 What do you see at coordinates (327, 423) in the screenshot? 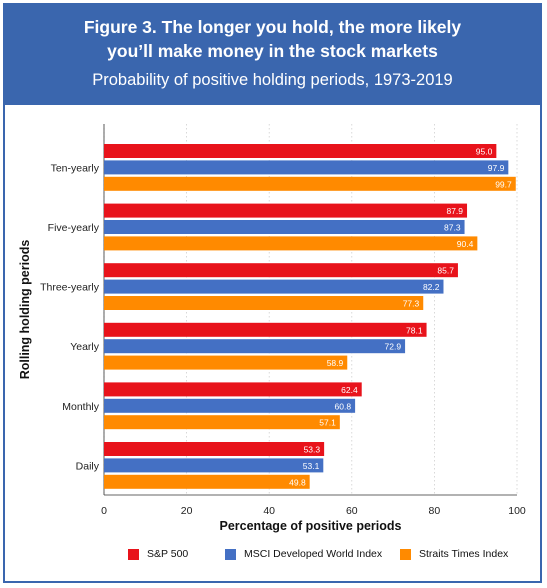
I see `data-label-monthly-s2: 57.1` at bounding box center [327, 423].